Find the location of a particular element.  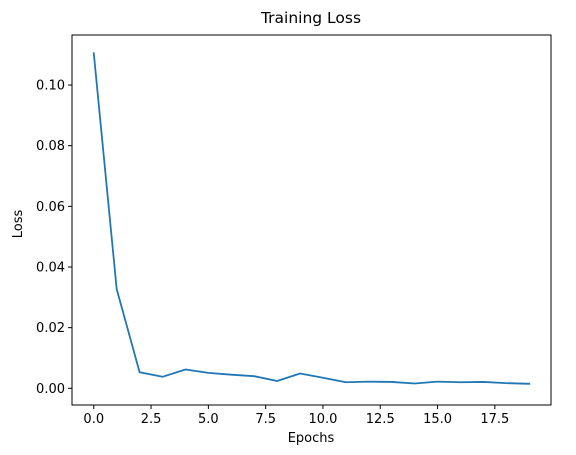

y-axis-ticks: 0.00 0.02 0.04 0.06 0.08 0.10 is located at coordinates (54, 238).